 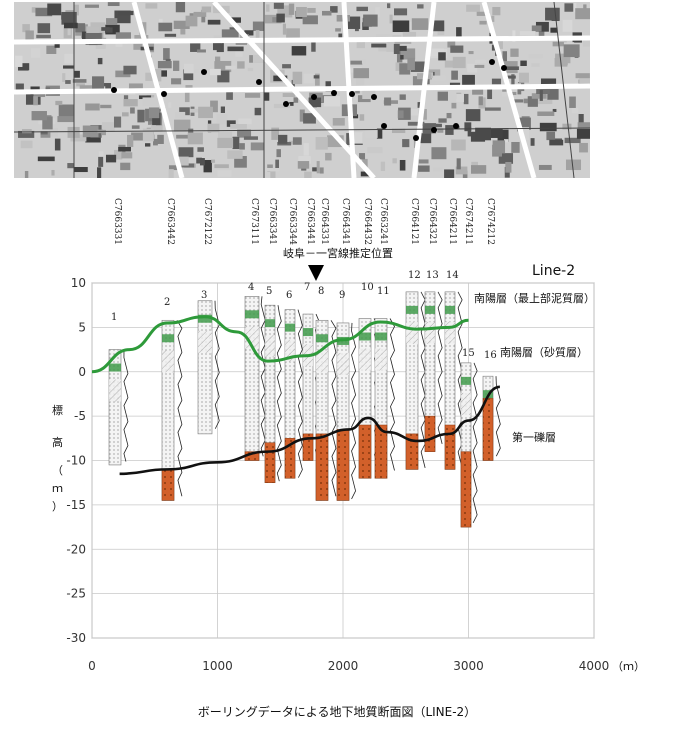 I want to click on borehole-code: C7663341, so click(x=272, y=221).